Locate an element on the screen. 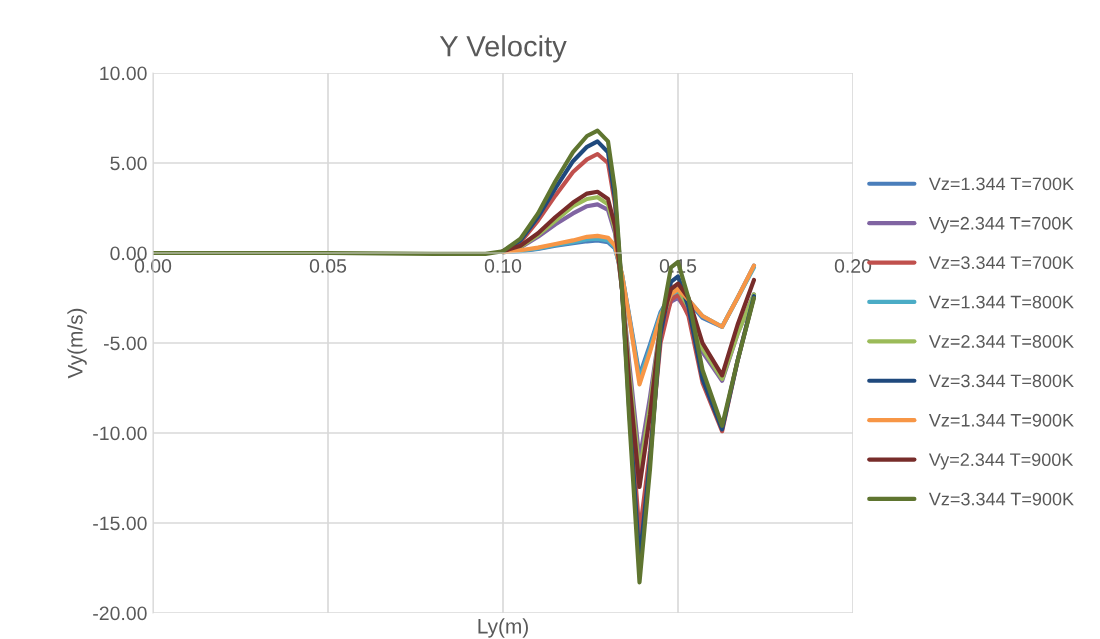 This screenshot has height=639, width=1100. y-tick-label: 10.00 is located at coordinates (123, 73).